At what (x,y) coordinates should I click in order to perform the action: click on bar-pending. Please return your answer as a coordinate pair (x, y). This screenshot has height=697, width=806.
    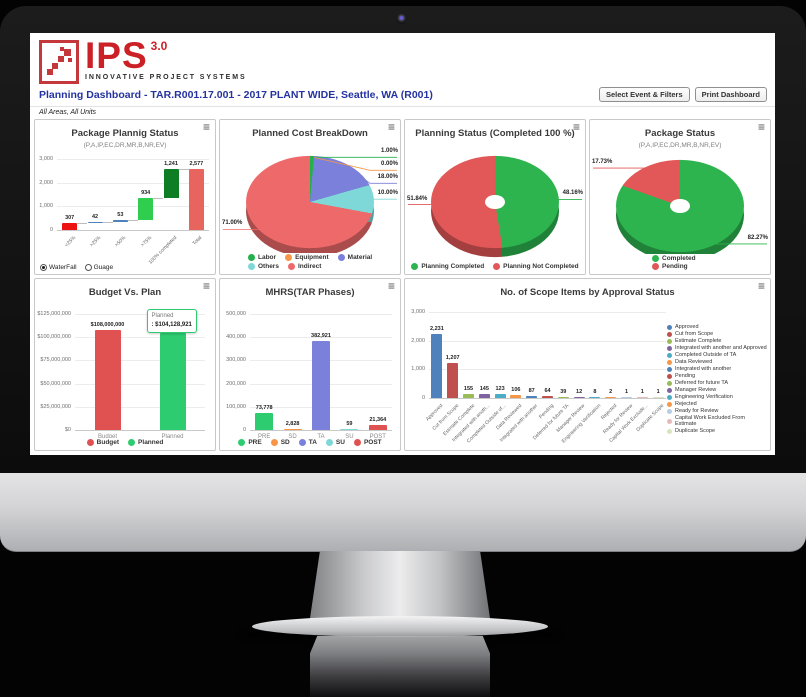
    Looking at the image, I should click on (547, 397).